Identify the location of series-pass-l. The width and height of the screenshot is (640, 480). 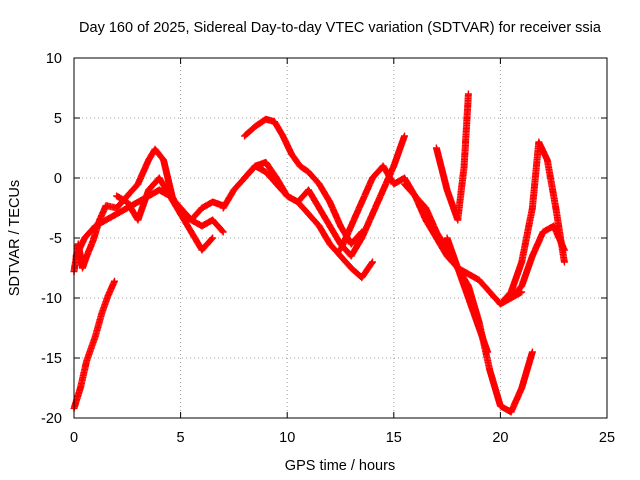
(537, 262).